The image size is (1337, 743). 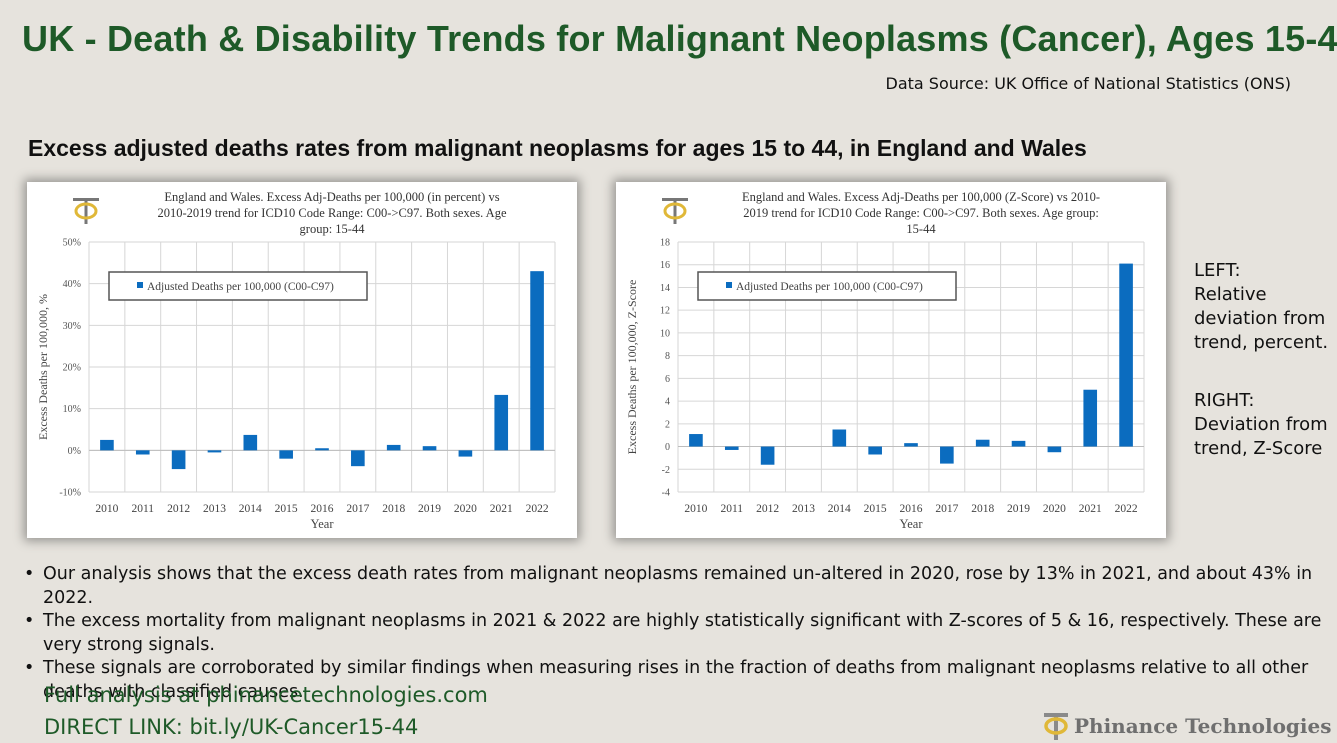 I want to click on z-legend: Adjusted Deaths per 100,000 (C00-C97), so click(x=827, y=286).